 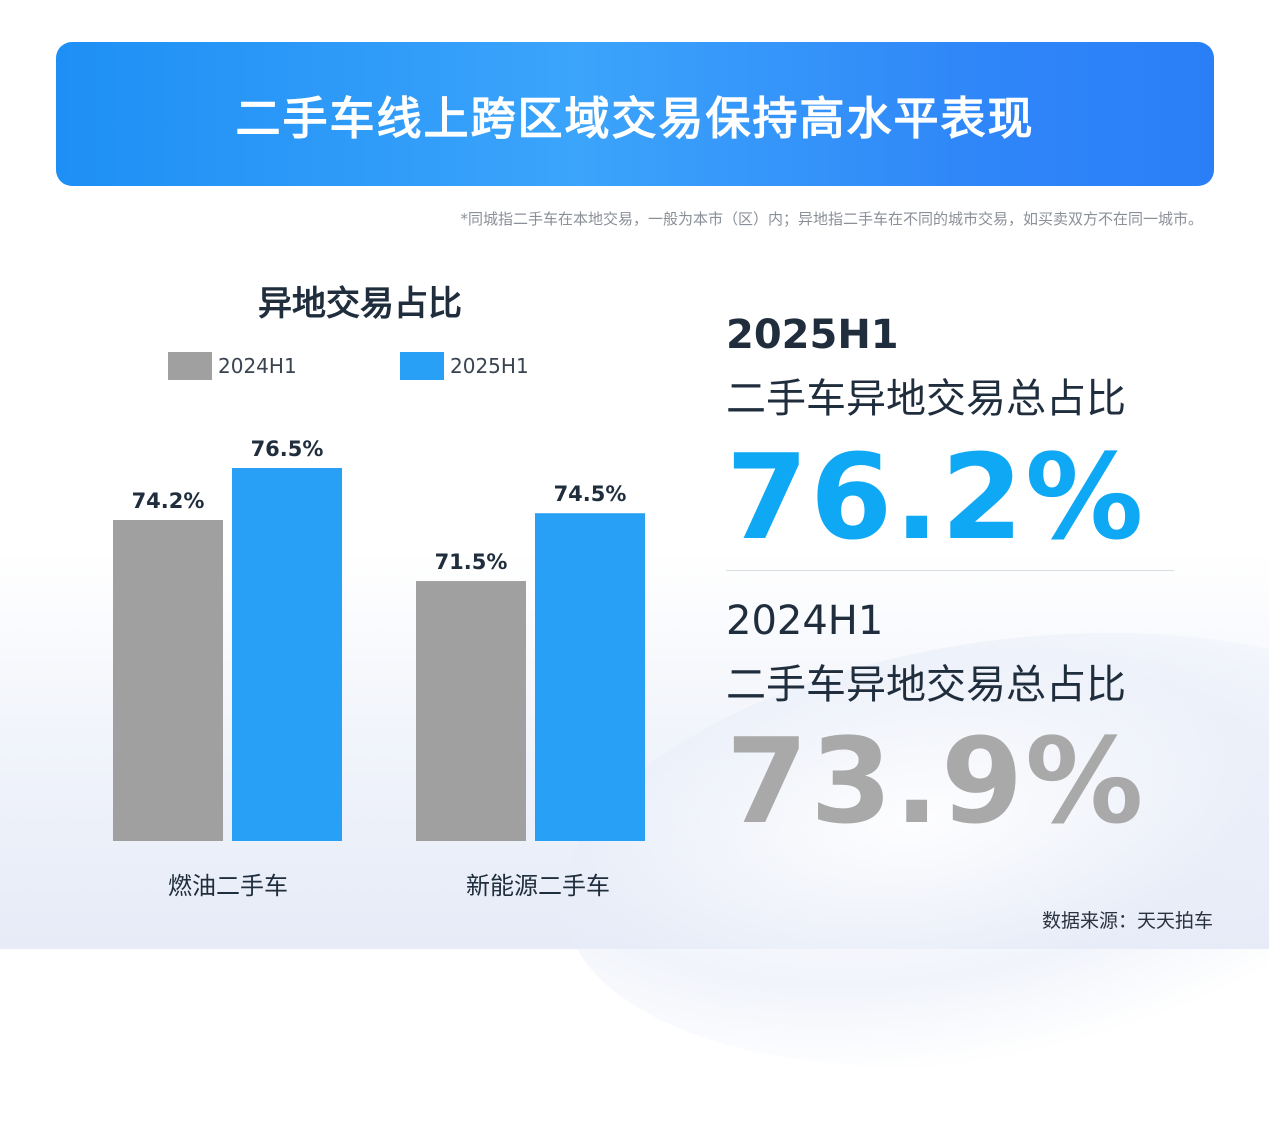 I want to click on legend-label-2024h1: 2024H1, so click(x=257, y=366).